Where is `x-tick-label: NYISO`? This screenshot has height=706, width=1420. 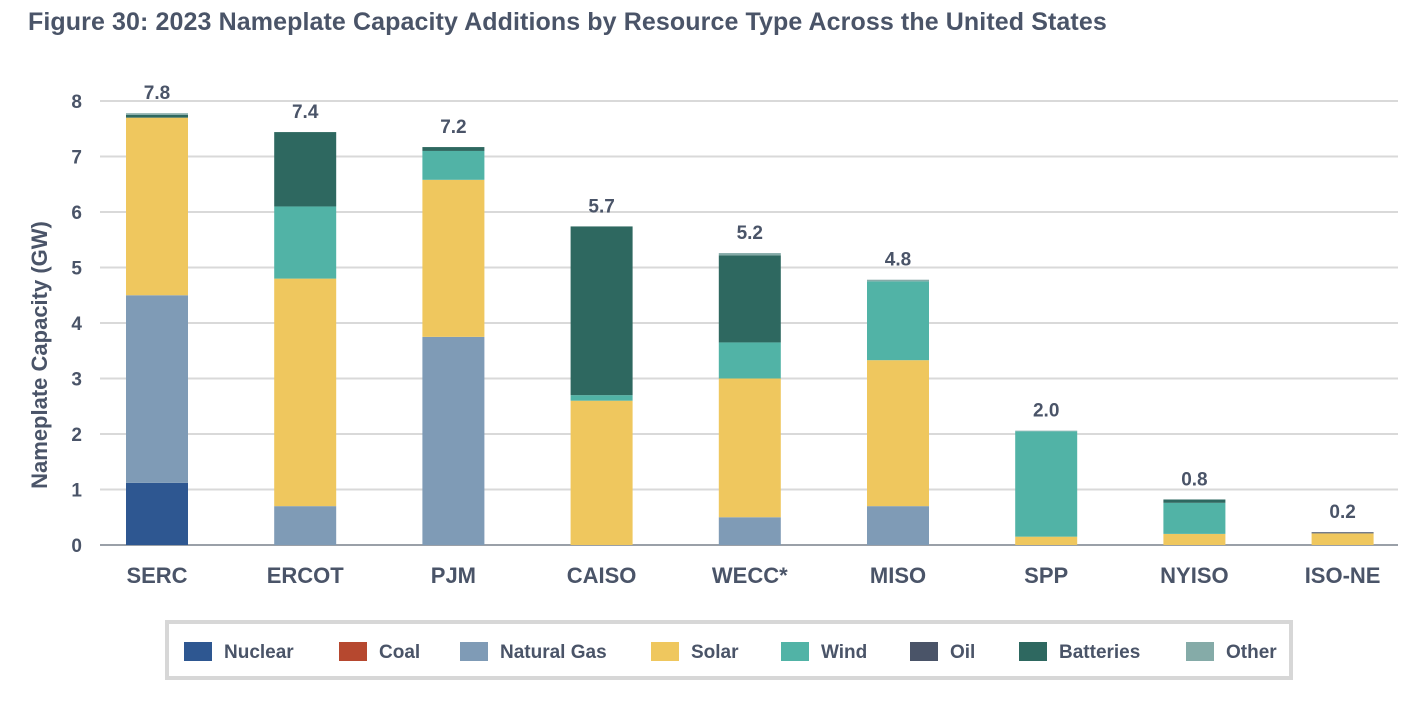
x-tick-label: NYISO is located at coordinates (1194, 575).